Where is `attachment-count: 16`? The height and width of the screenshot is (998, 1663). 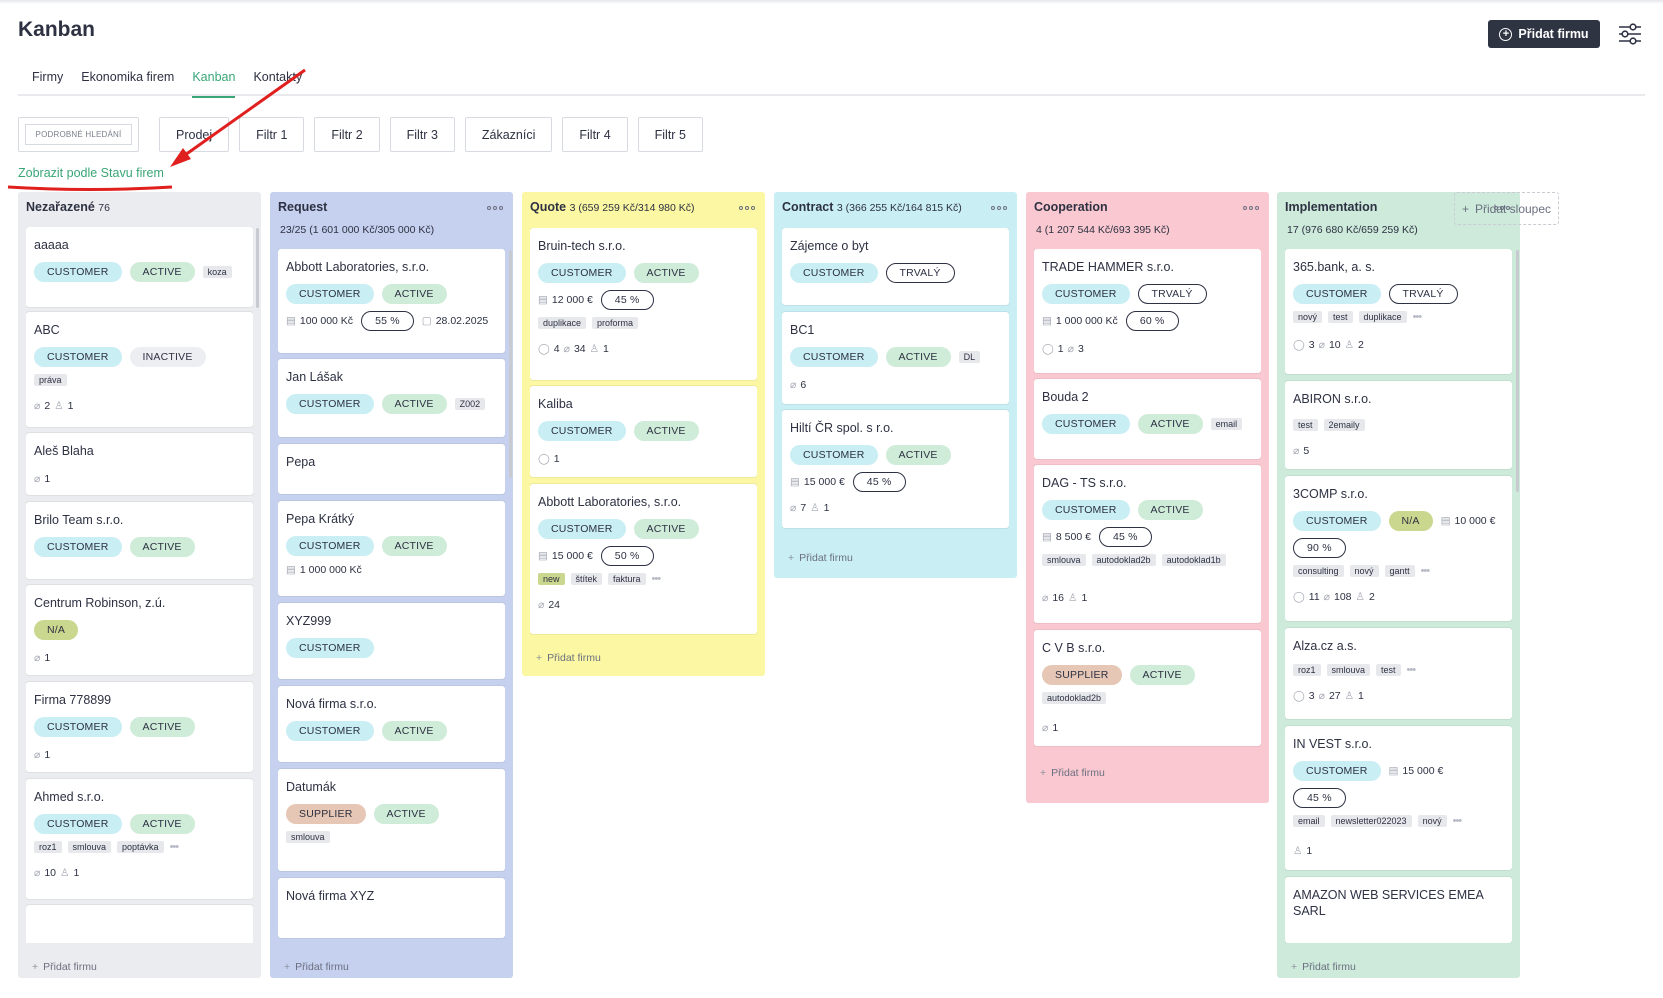 attachment-count: 16 is located at coordinates (1058, 598).